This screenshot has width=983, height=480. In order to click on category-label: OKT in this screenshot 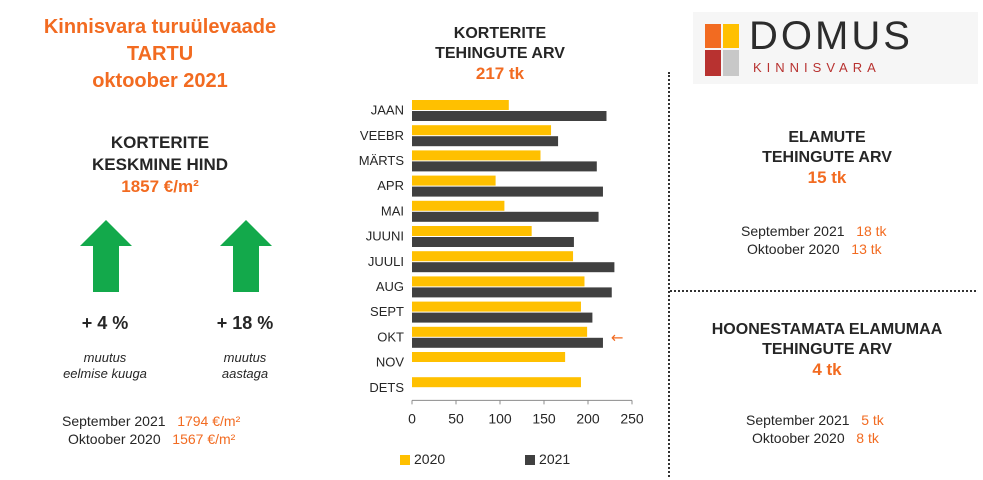, I will do `click(390, 336)`.